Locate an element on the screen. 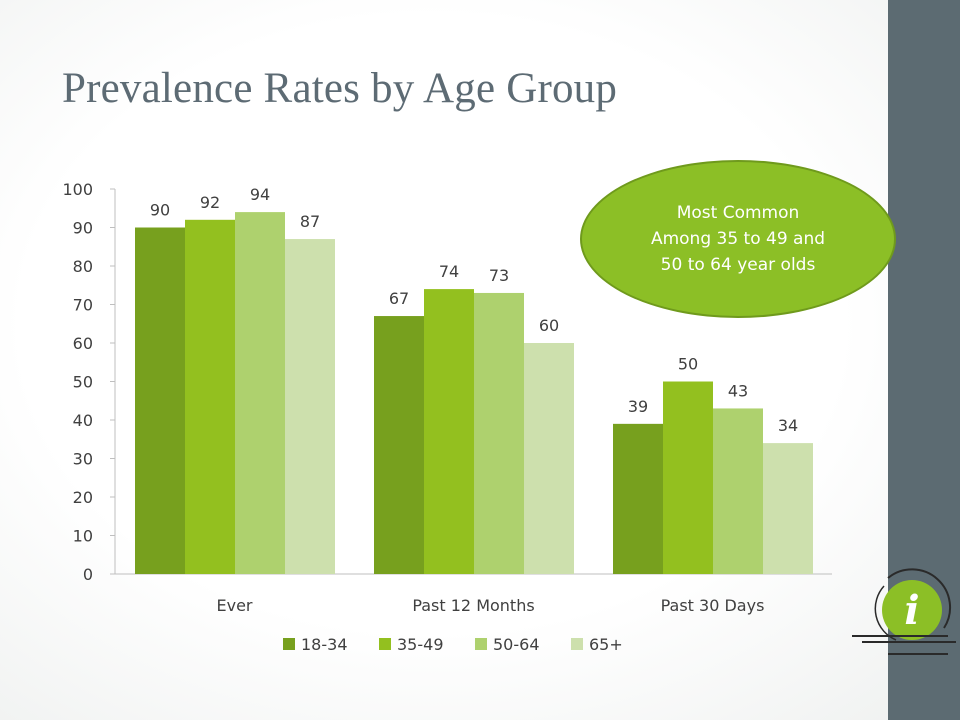 Image resolution: width=960 pixels, height=720 pixels. chart-legend: 18-34 35-49 50-64 65+ is located at coordinates (453, 644).